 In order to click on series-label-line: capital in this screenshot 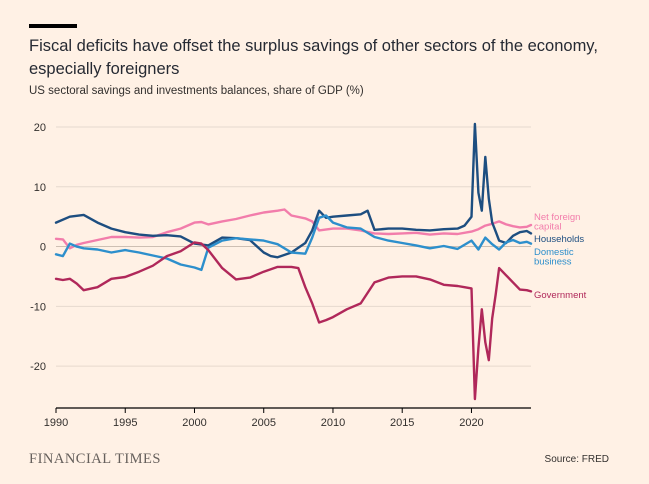, I will do `click(547, 227)`.